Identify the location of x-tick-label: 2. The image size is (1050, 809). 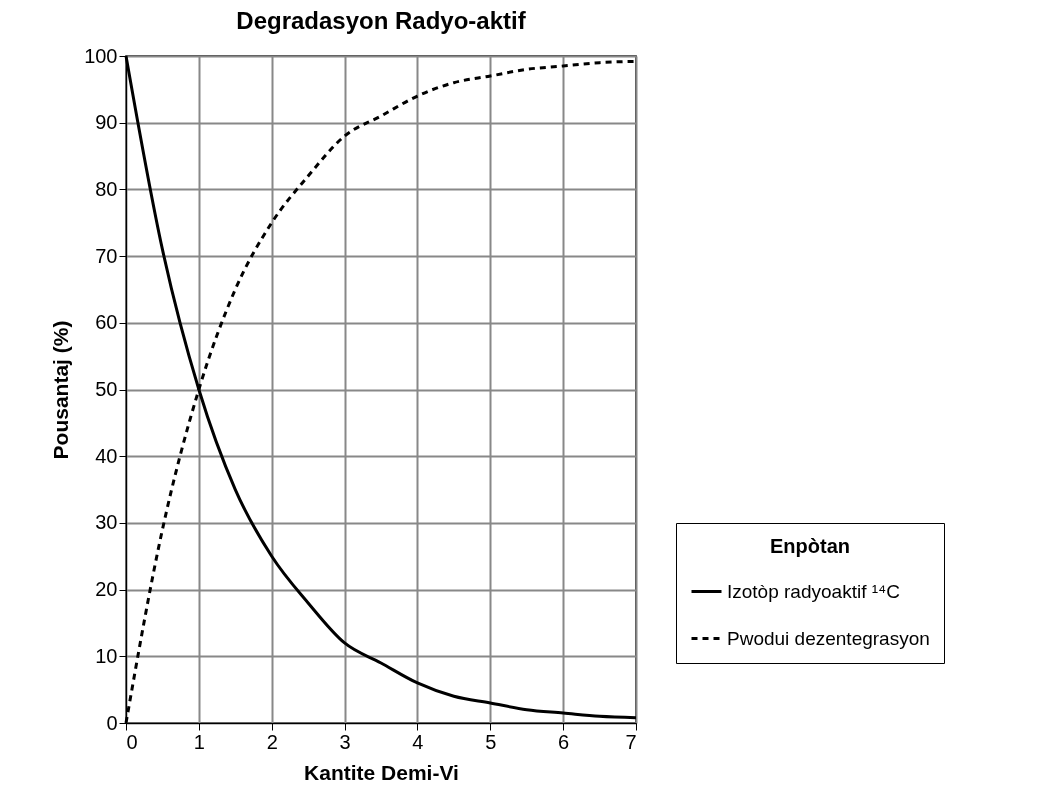
(272, 741).